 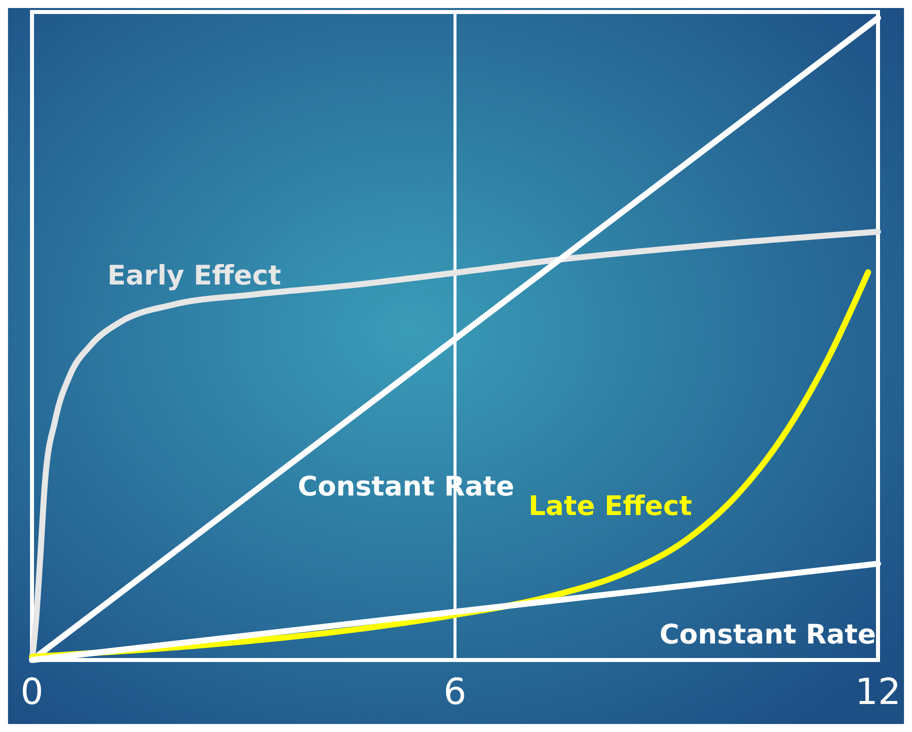 I want to click on series-label: Constant Rate, so click(x=767, y=635).